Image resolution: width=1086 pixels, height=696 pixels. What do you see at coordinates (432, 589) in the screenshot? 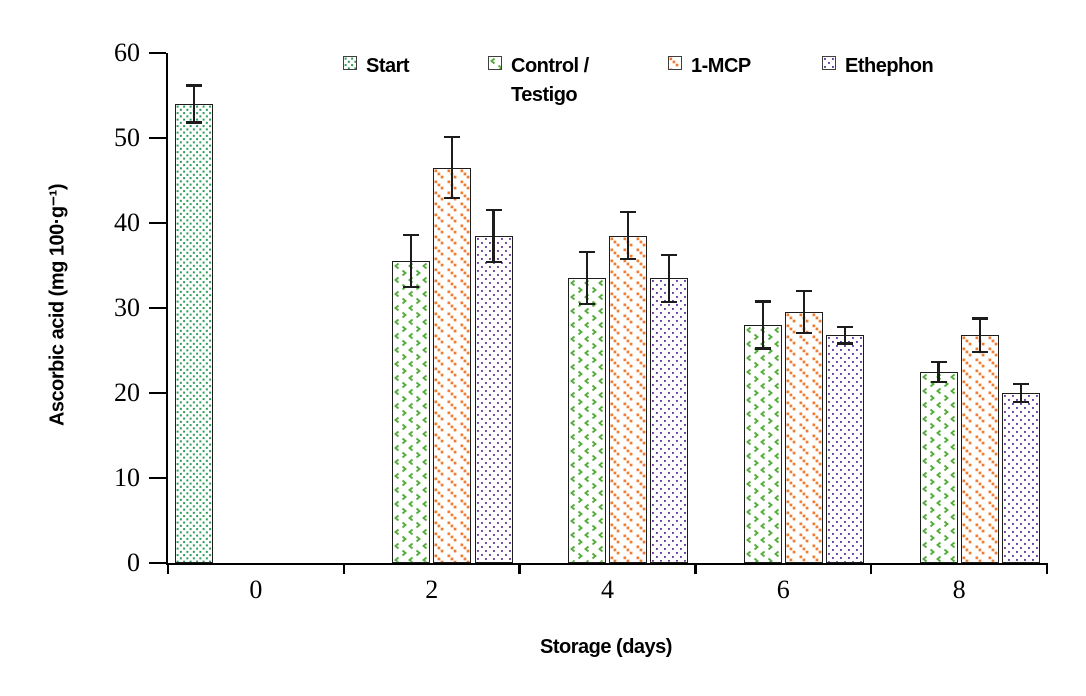
I see `x-category-label: 2` at bounding box center [432, 589].